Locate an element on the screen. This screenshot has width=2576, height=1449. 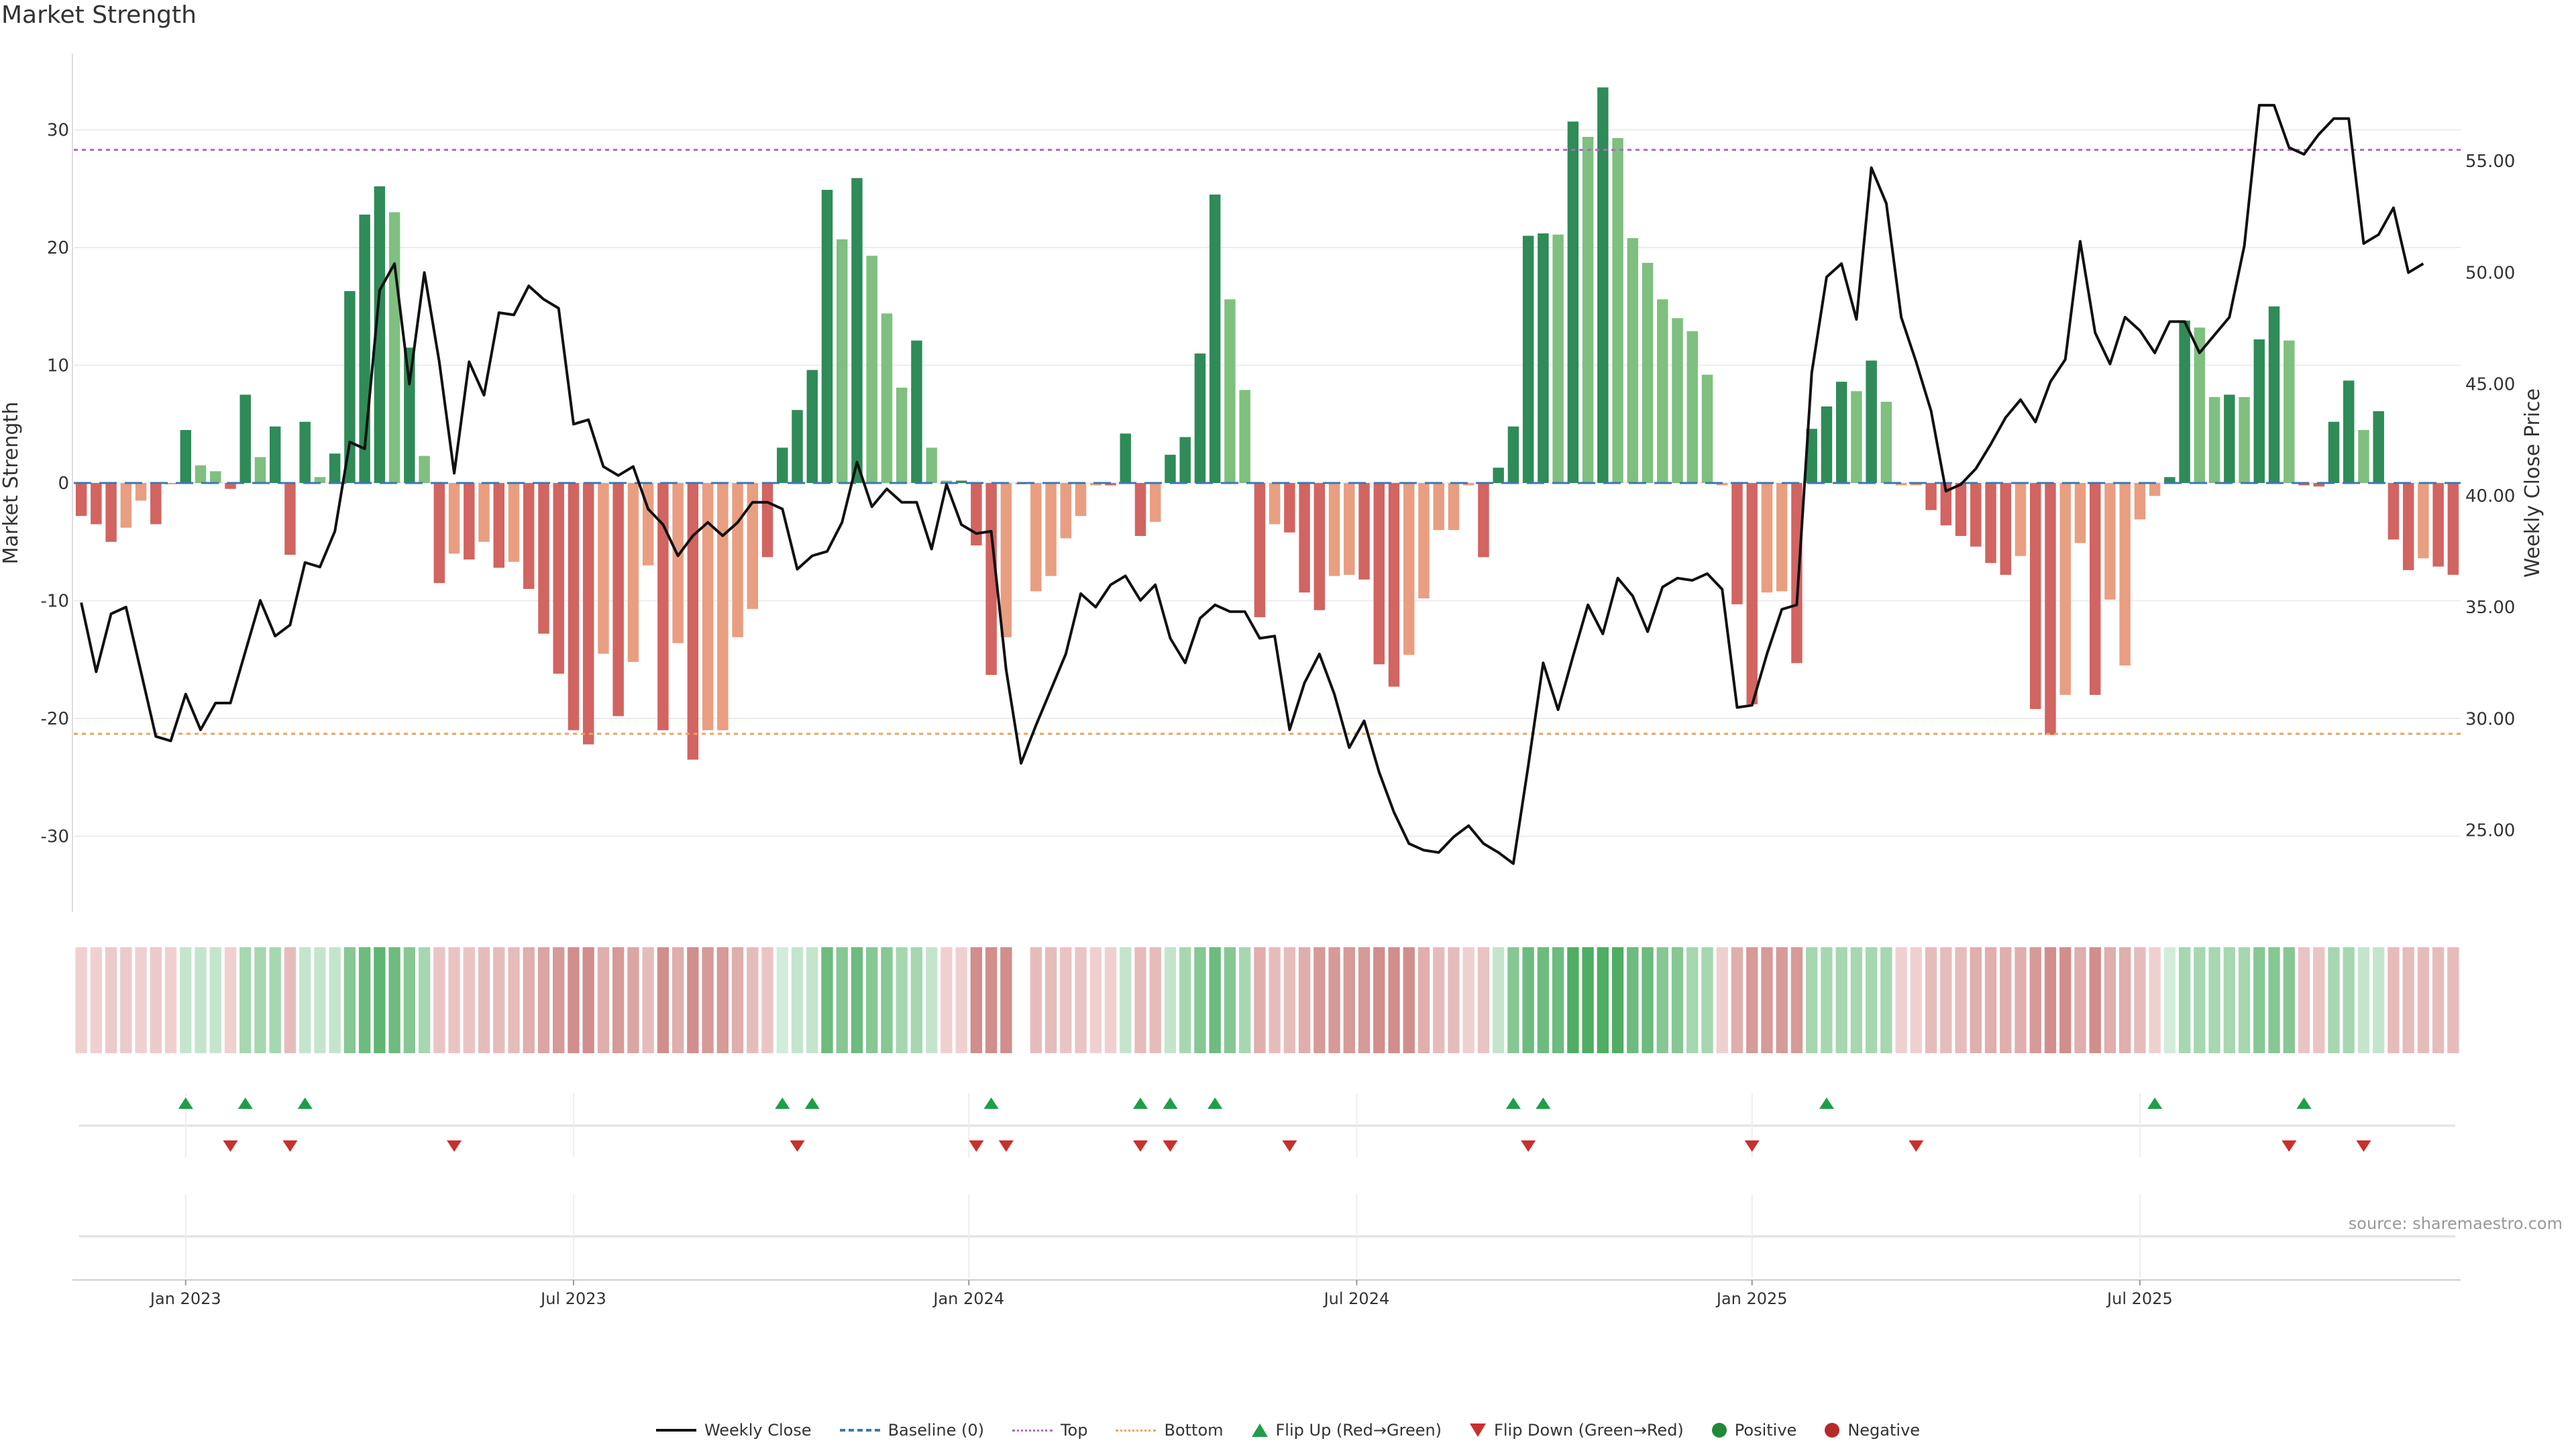
y2-tick-label: 40.00 is located at coordinates (2490, 496).